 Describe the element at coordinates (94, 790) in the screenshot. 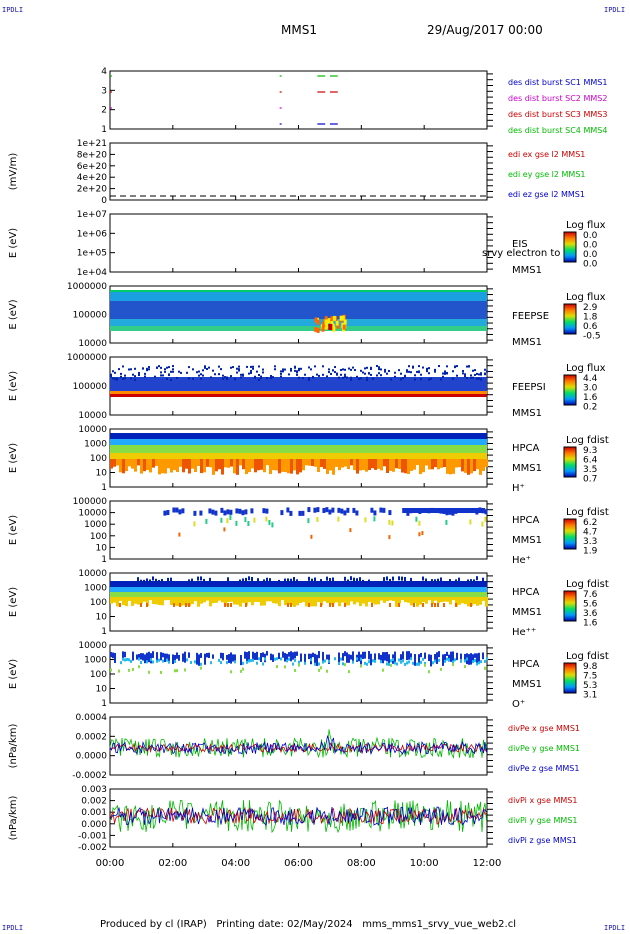

I see `y-tick-label: 0.003` at that location.